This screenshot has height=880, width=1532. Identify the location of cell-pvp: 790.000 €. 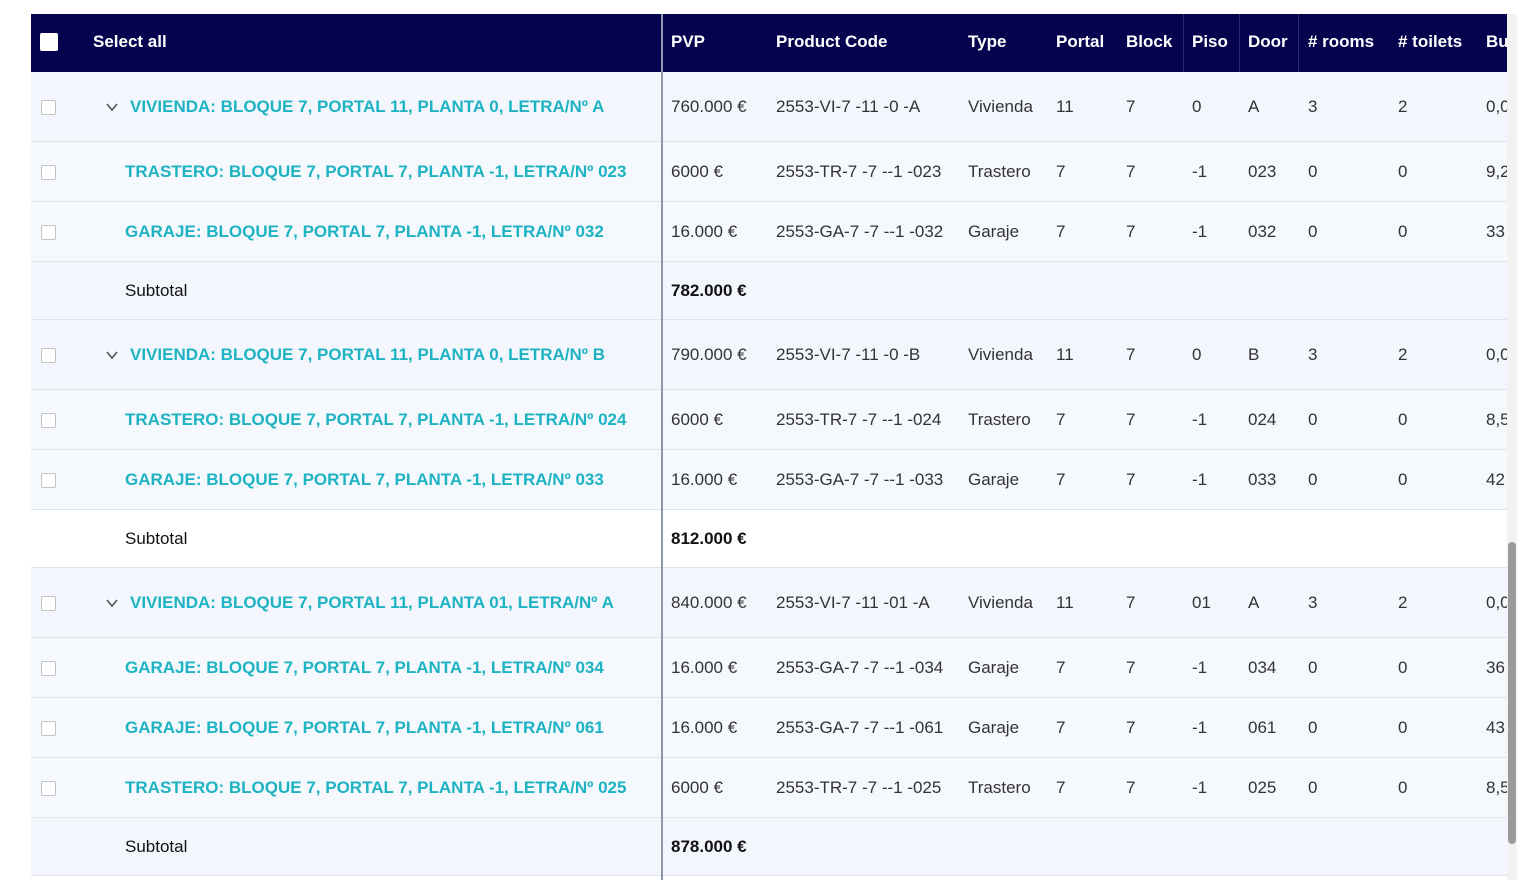
(709, 354).